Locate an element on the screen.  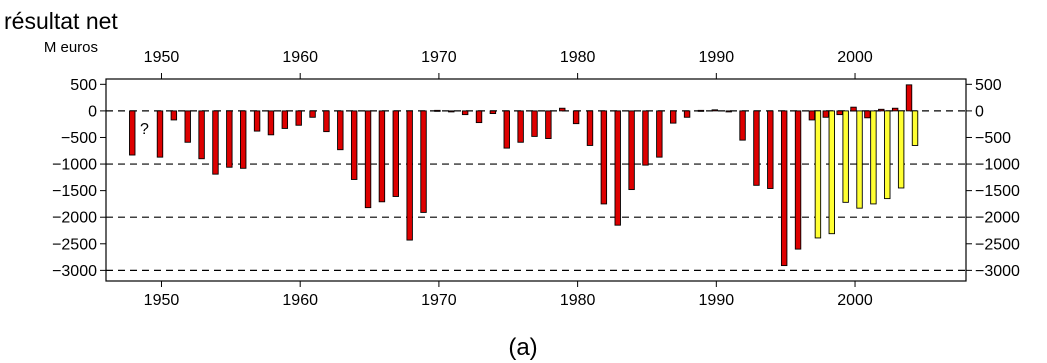
x-tick-label-top: 1990 is located at coordinates (717, 57).